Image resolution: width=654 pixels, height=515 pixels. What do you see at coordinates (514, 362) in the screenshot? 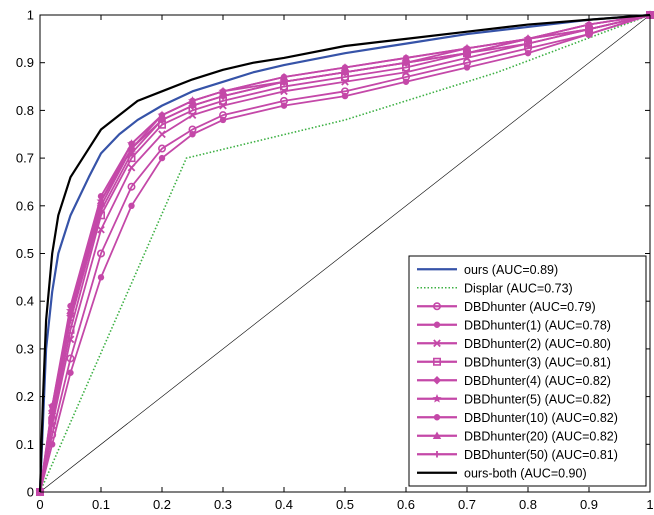
I see `legend-entry: DBDhunter(3) (AUC=0.81)` at bounding box center [514, 362].